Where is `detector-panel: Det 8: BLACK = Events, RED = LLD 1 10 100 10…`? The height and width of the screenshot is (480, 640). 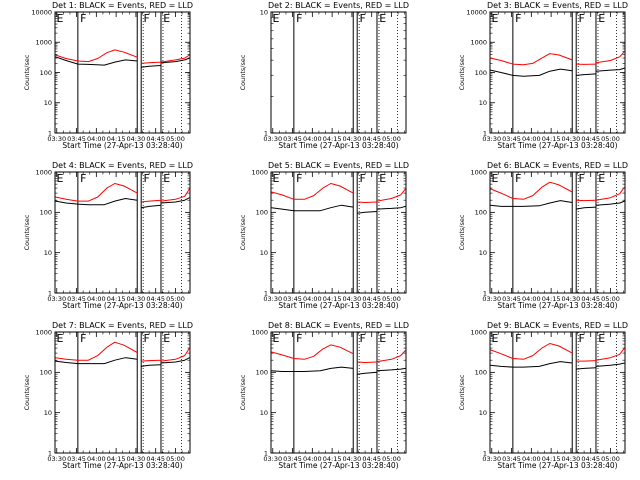 detector-panel: Det 8: BLACK = Events, RED = LLD 1 10 100 10… is located at coordinates (324, 395).